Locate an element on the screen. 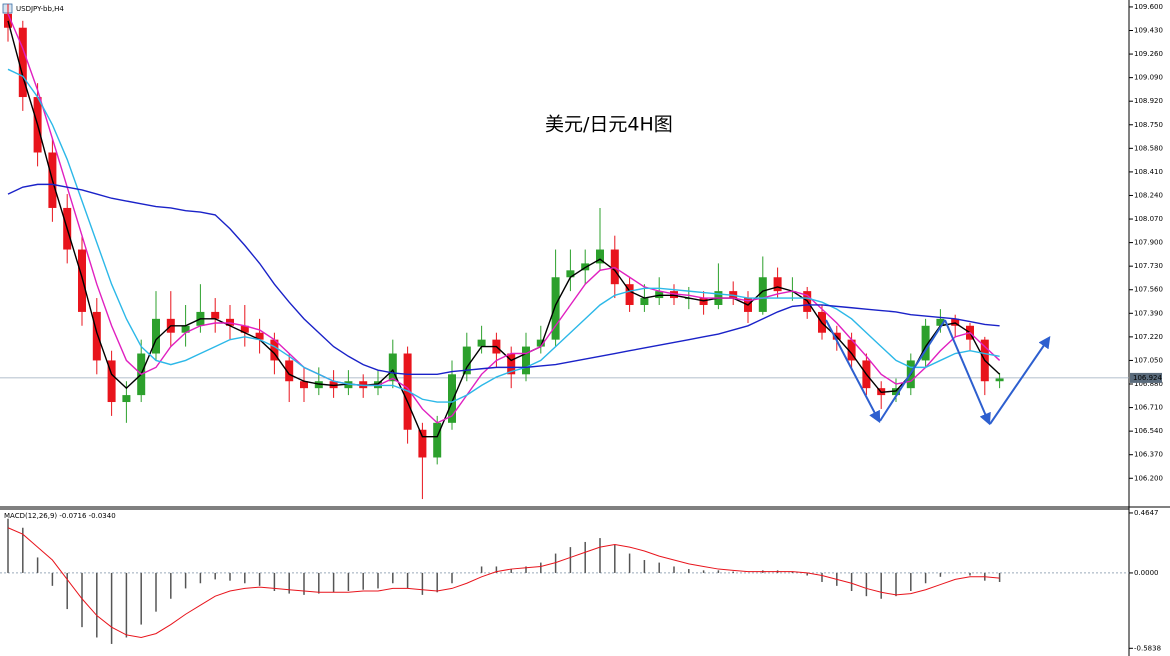 The height and width of the screenshot is (656, 1170). annotation: 美元/日元4H图 is located at coordinates (609, 125).